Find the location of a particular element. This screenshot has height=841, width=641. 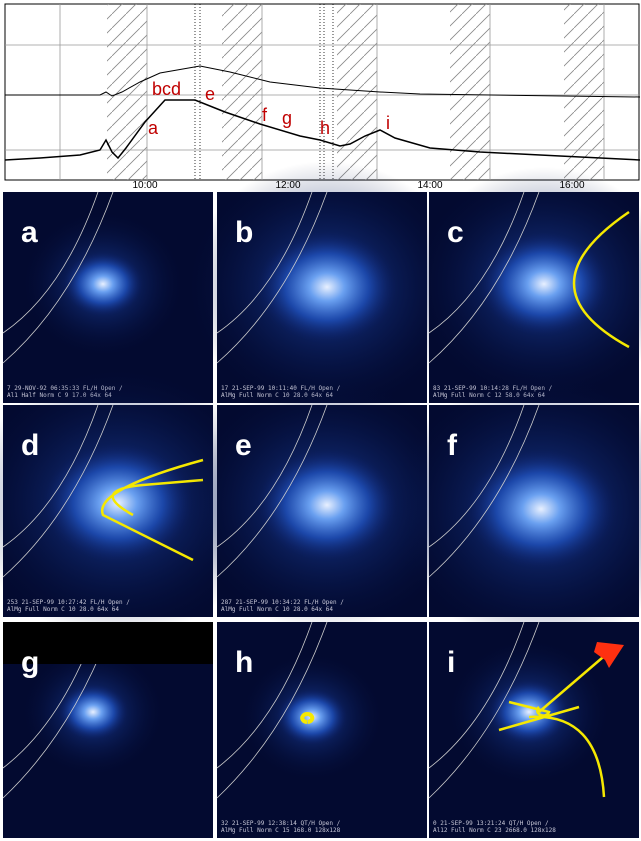

panel-letter: e is located at coordinates (243, 445).